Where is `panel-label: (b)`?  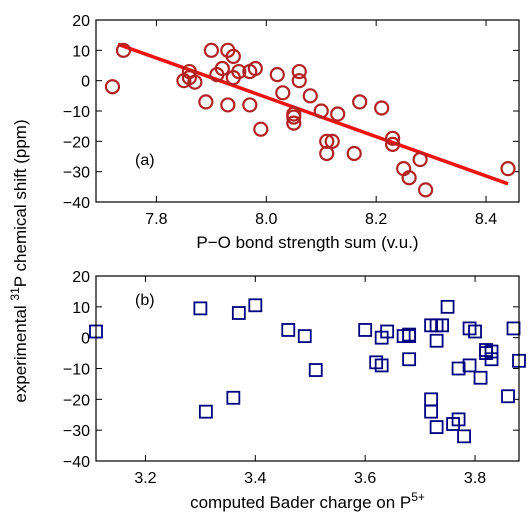
panel-label: (b) is located at coordinates (145, 300).